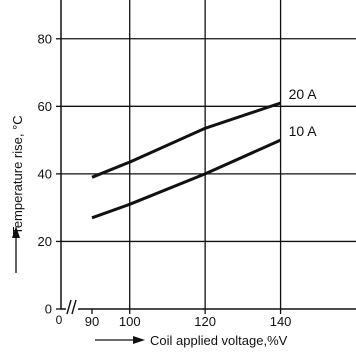  I want to click on x-tick-label: 140, so click(281, 321).